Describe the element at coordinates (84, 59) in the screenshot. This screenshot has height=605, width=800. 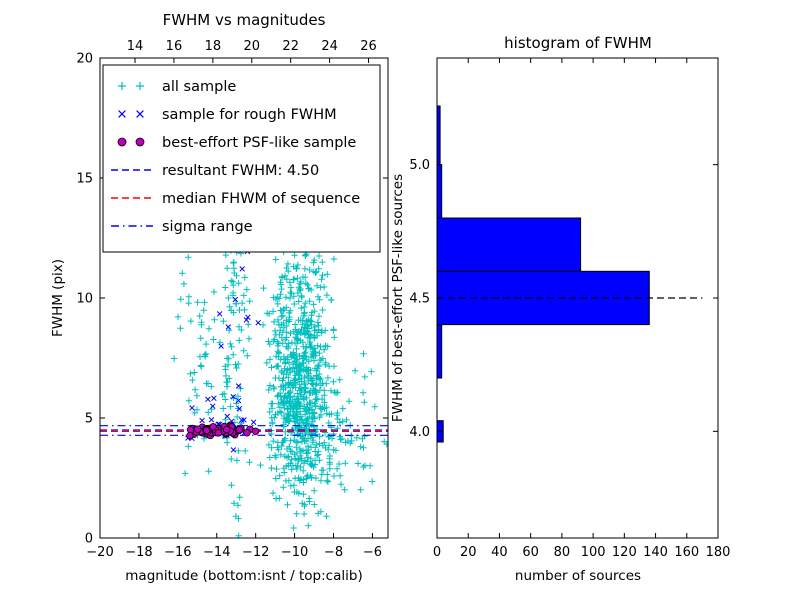
I see `y-tick-label: 20` at that location.